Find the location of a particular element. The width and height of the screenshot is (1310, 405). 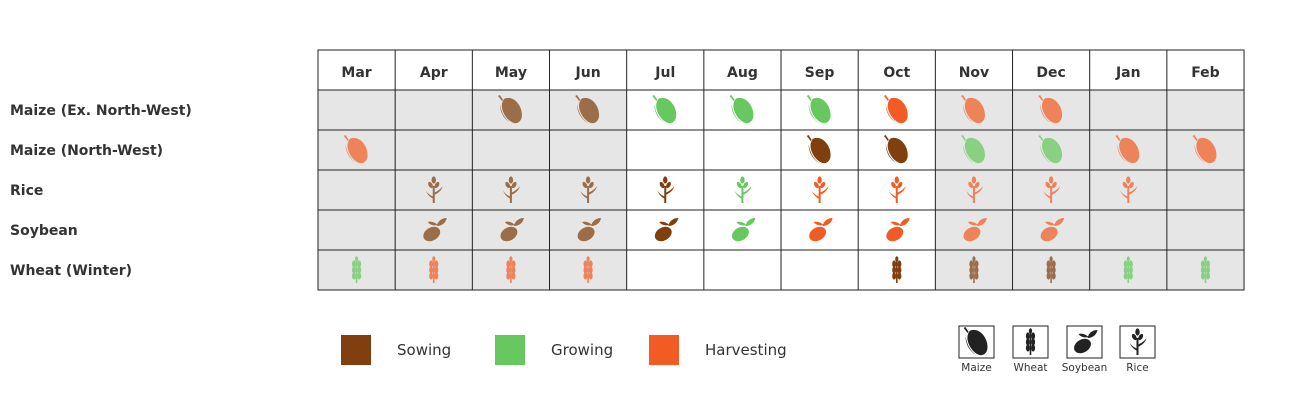

month-label: Jul is located at coordinates (664, 73).